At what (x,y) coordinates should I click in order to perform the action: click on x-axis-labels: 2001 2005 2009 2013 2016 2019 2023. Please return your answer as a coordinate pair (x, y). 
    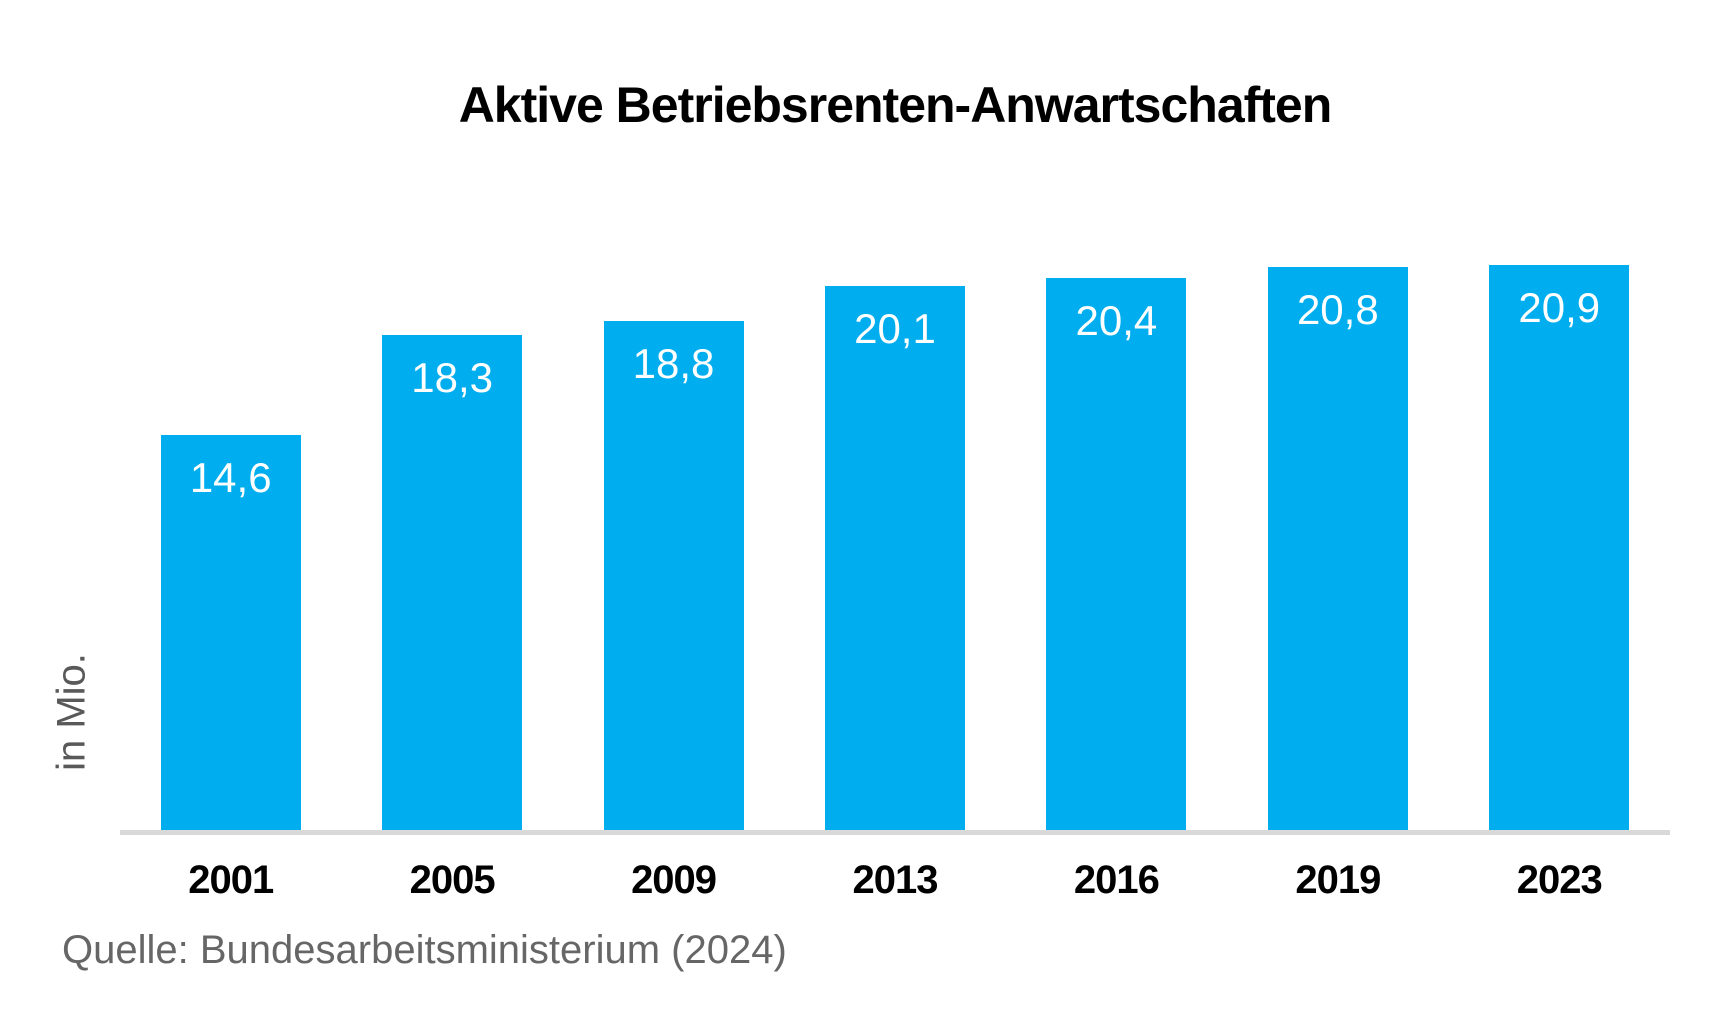
    Looking at the image, I should click on (895, 880).